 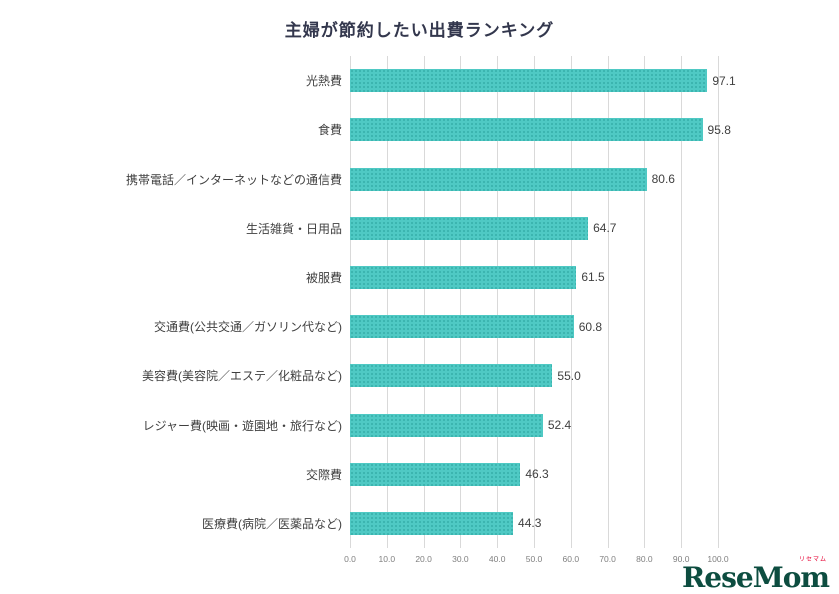 What do you see at coordinates (242, 376) in the screenshot?
I see `category-label: 美容費(美容院／エステ／化粧品など)` at bounding box center [242, 376].